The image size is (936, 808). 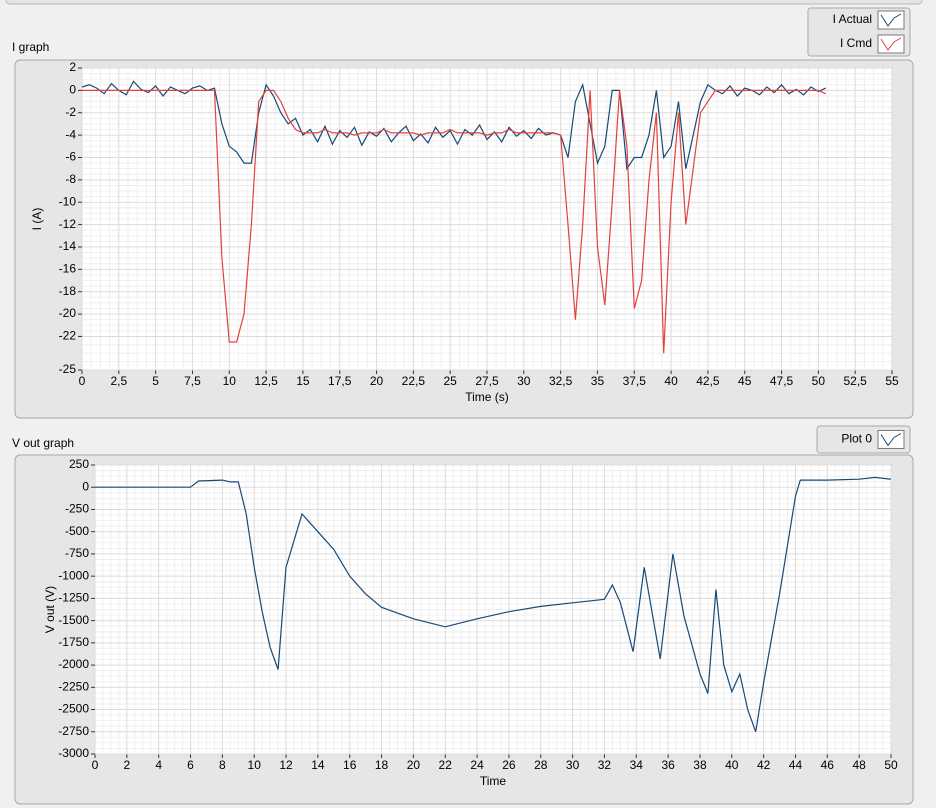 What do you see at coordinates (68, 269) in the screenshot?
I see `y-tick-label: -16` at bounding box center [68, 269].